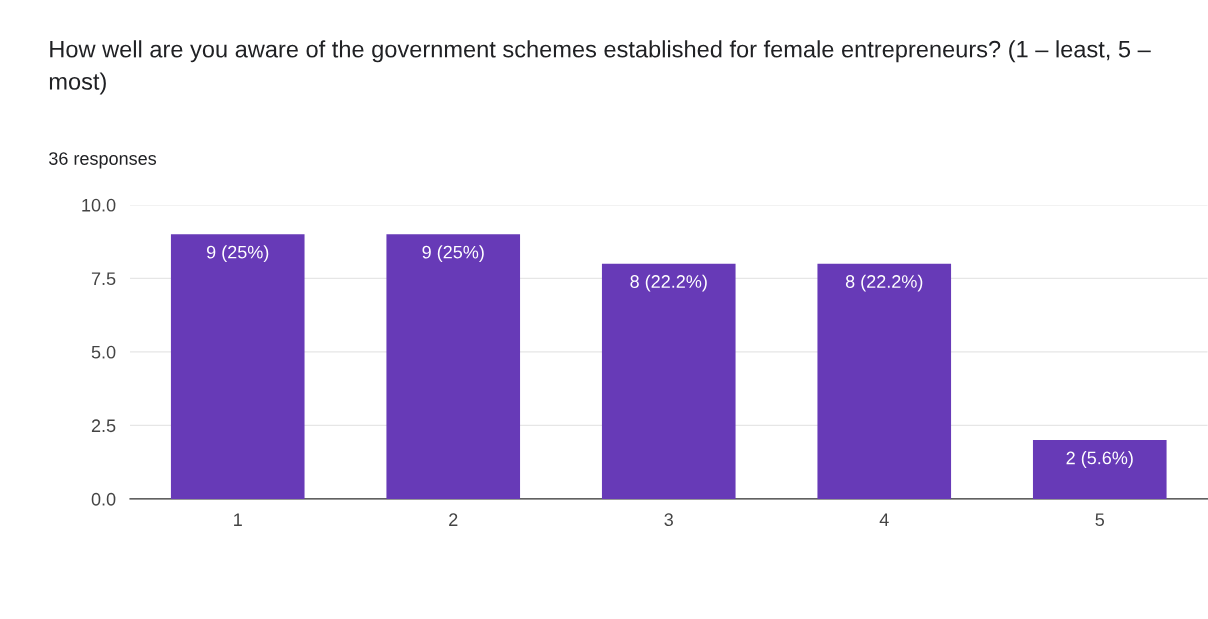 The width and height of the screenshot is (1208, 619). I want to click on y-tick-label: 5.0, so click(103, 352).